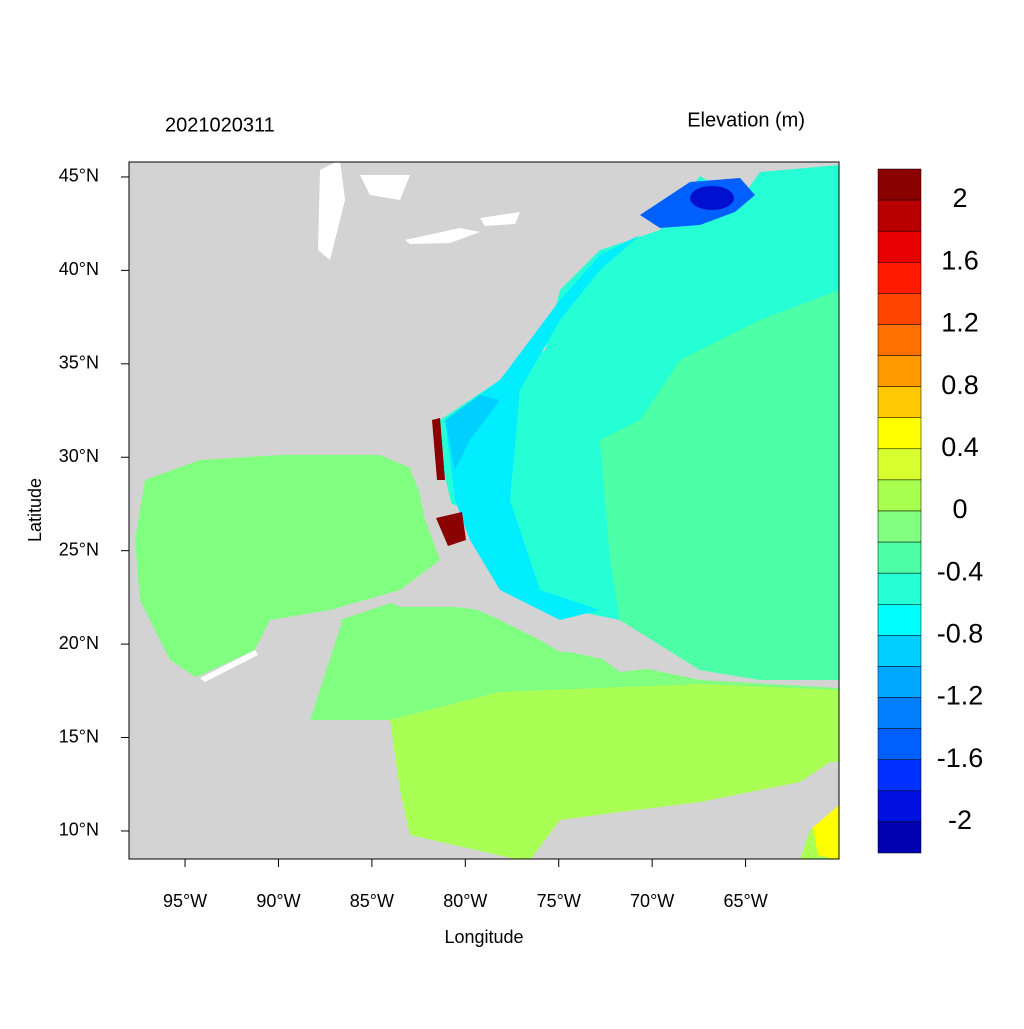 The height and width of the screenshot is (1029, 1024). What do you see at coordinates (35, 510) in the screenshot?
I see `y-axis-label: Latitude` at bounding box center [35, 510].